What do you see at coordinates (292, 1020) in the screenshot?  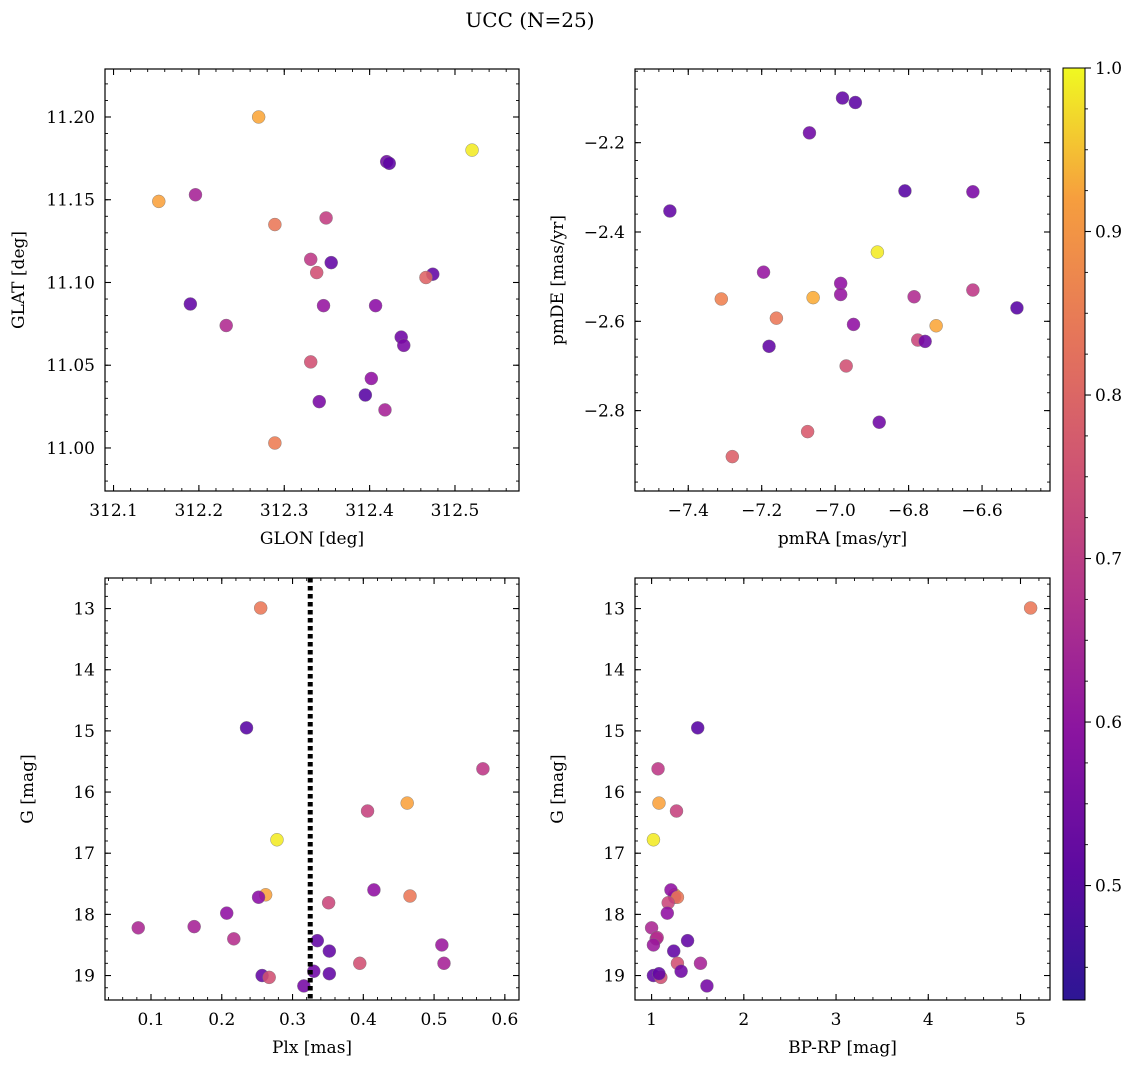 I see `x-tick-label: 0.3` at bounding box center [292, 1020].